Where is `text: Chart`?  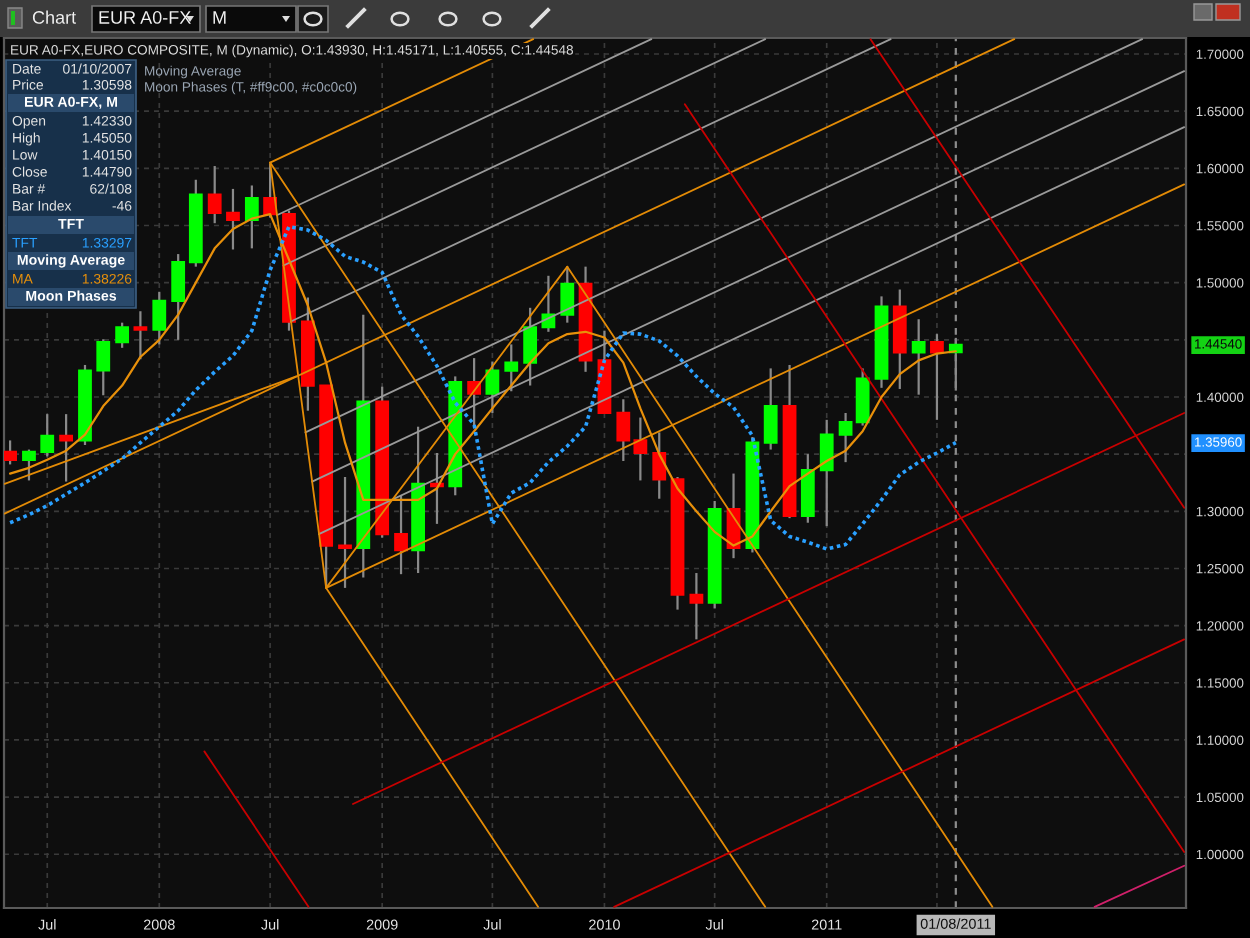
text: Chart is located at coordinates (54, 17).